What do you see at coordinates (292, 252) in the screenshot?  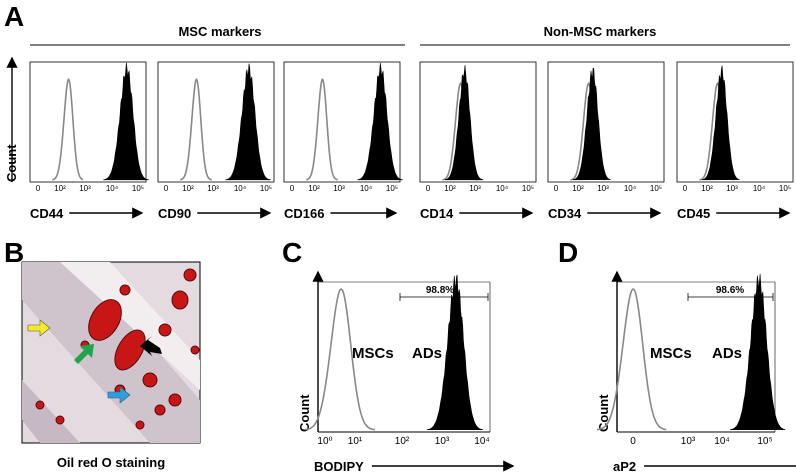 I see `panel-label: C` at bounding box center [292, 252].